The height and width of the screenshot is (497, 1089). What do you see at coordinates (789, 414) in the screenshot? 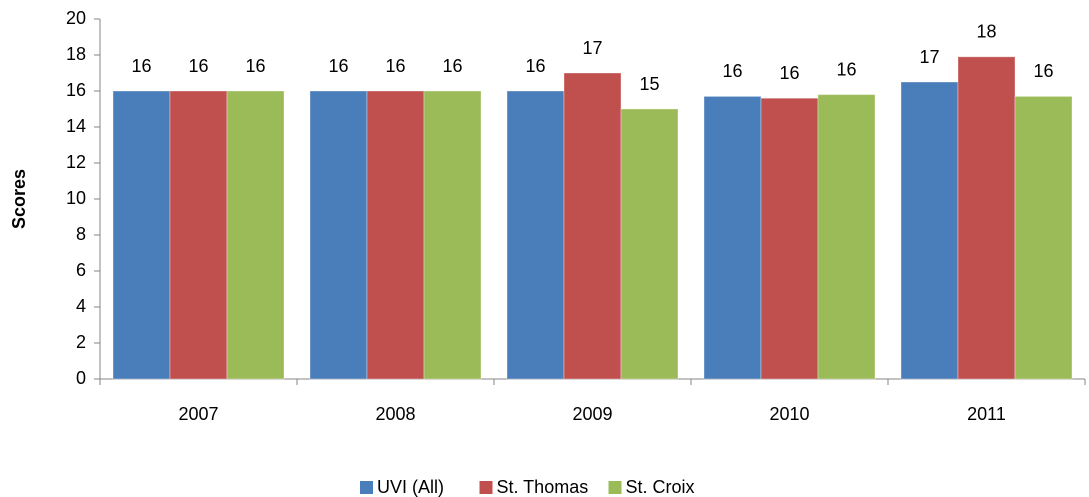
I see `x-tick-label: 2010` at bounding box center [789, 414].